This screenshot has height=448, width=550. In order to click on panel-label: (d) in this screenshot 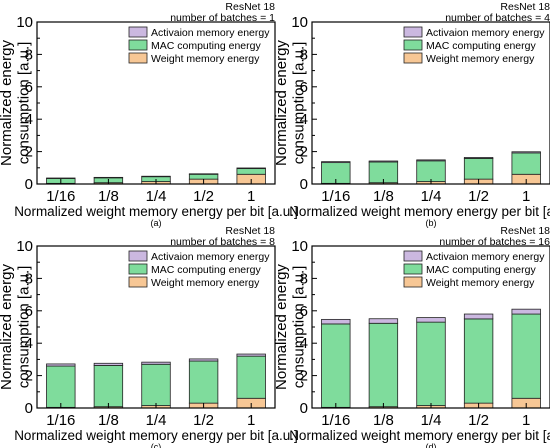, I will do `click(431, 445)`.